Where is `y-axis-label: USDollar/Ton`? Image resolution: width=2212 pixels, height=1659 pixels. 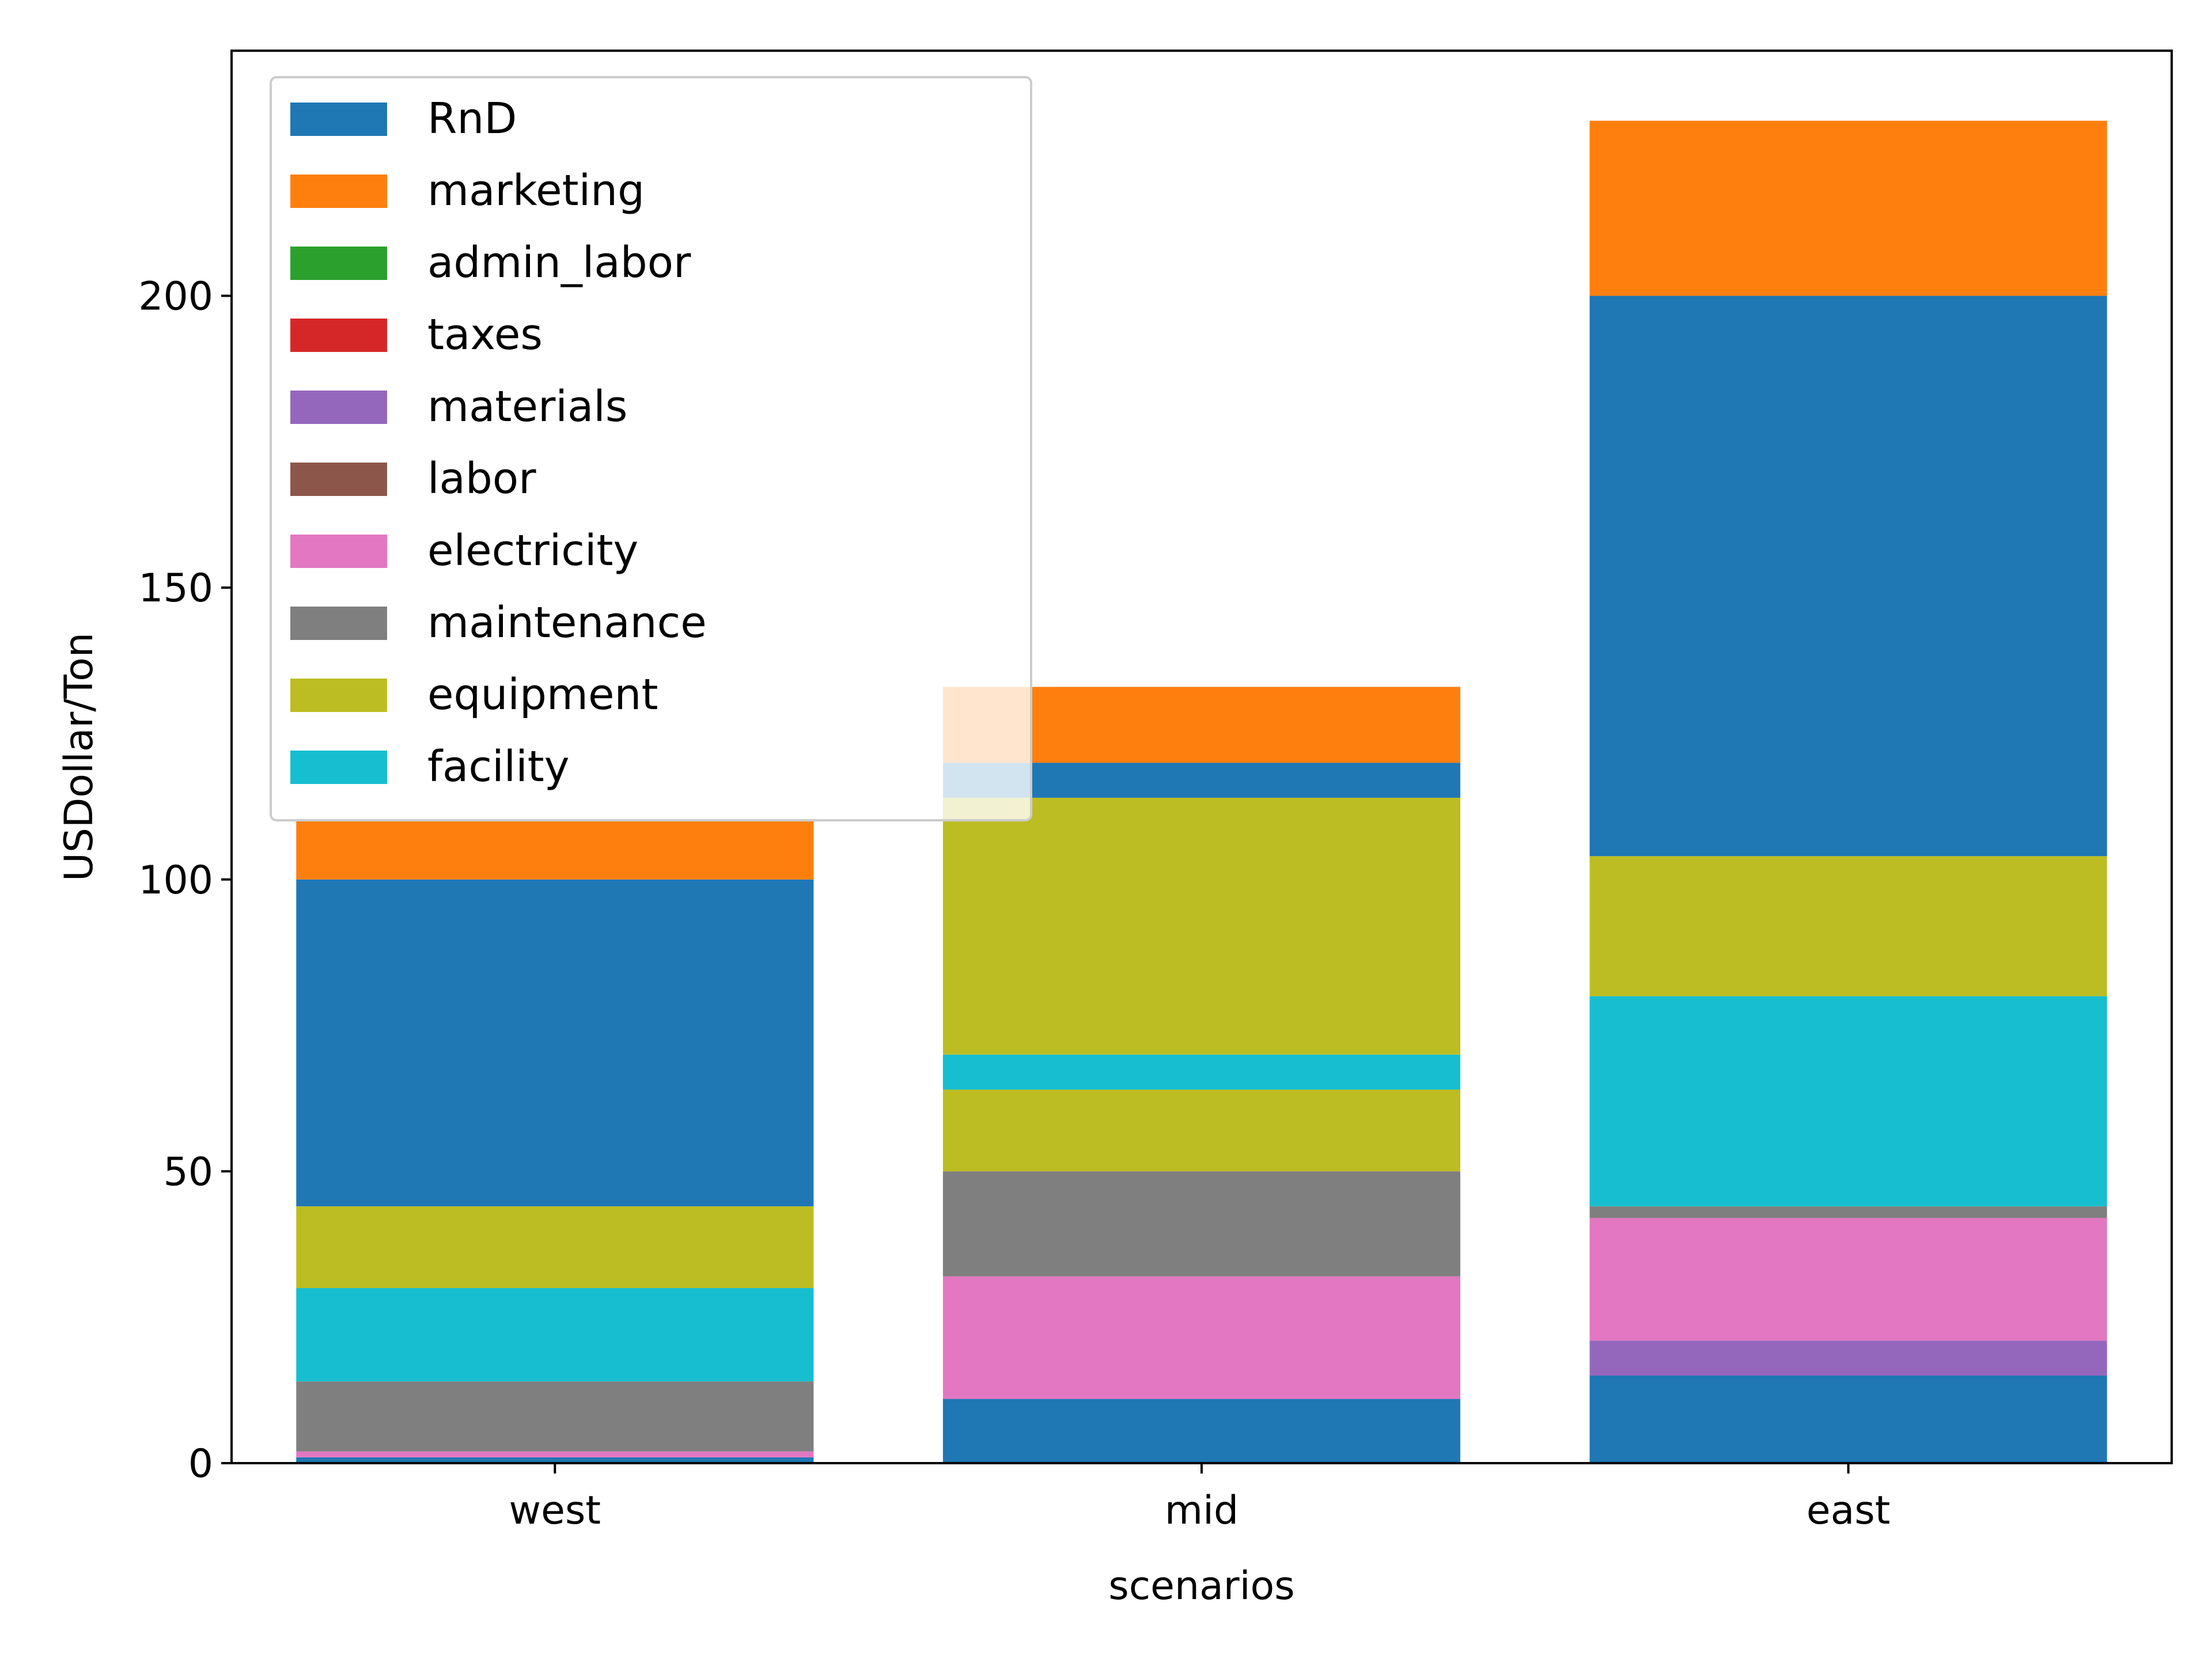 y-axis-label: USDollar/Ton is located at coordinates (79, 756).